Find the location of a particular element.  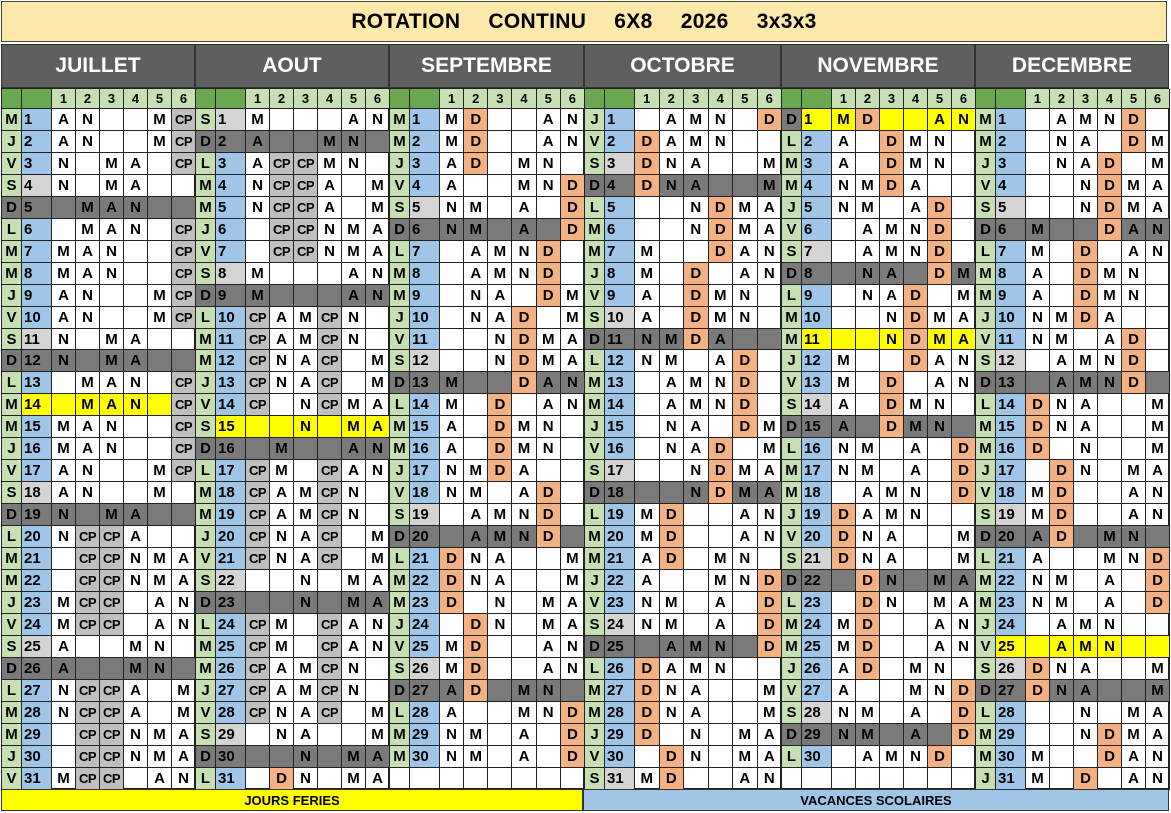

weekday-letter: S is located at coordinates (595, 471).